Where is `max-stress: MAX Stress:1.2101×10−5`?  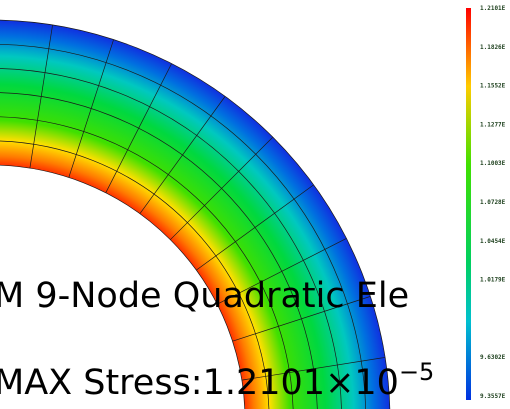
max-stress: MAX Stress:1.2101×10−5 is located at coordinates (217, 380).